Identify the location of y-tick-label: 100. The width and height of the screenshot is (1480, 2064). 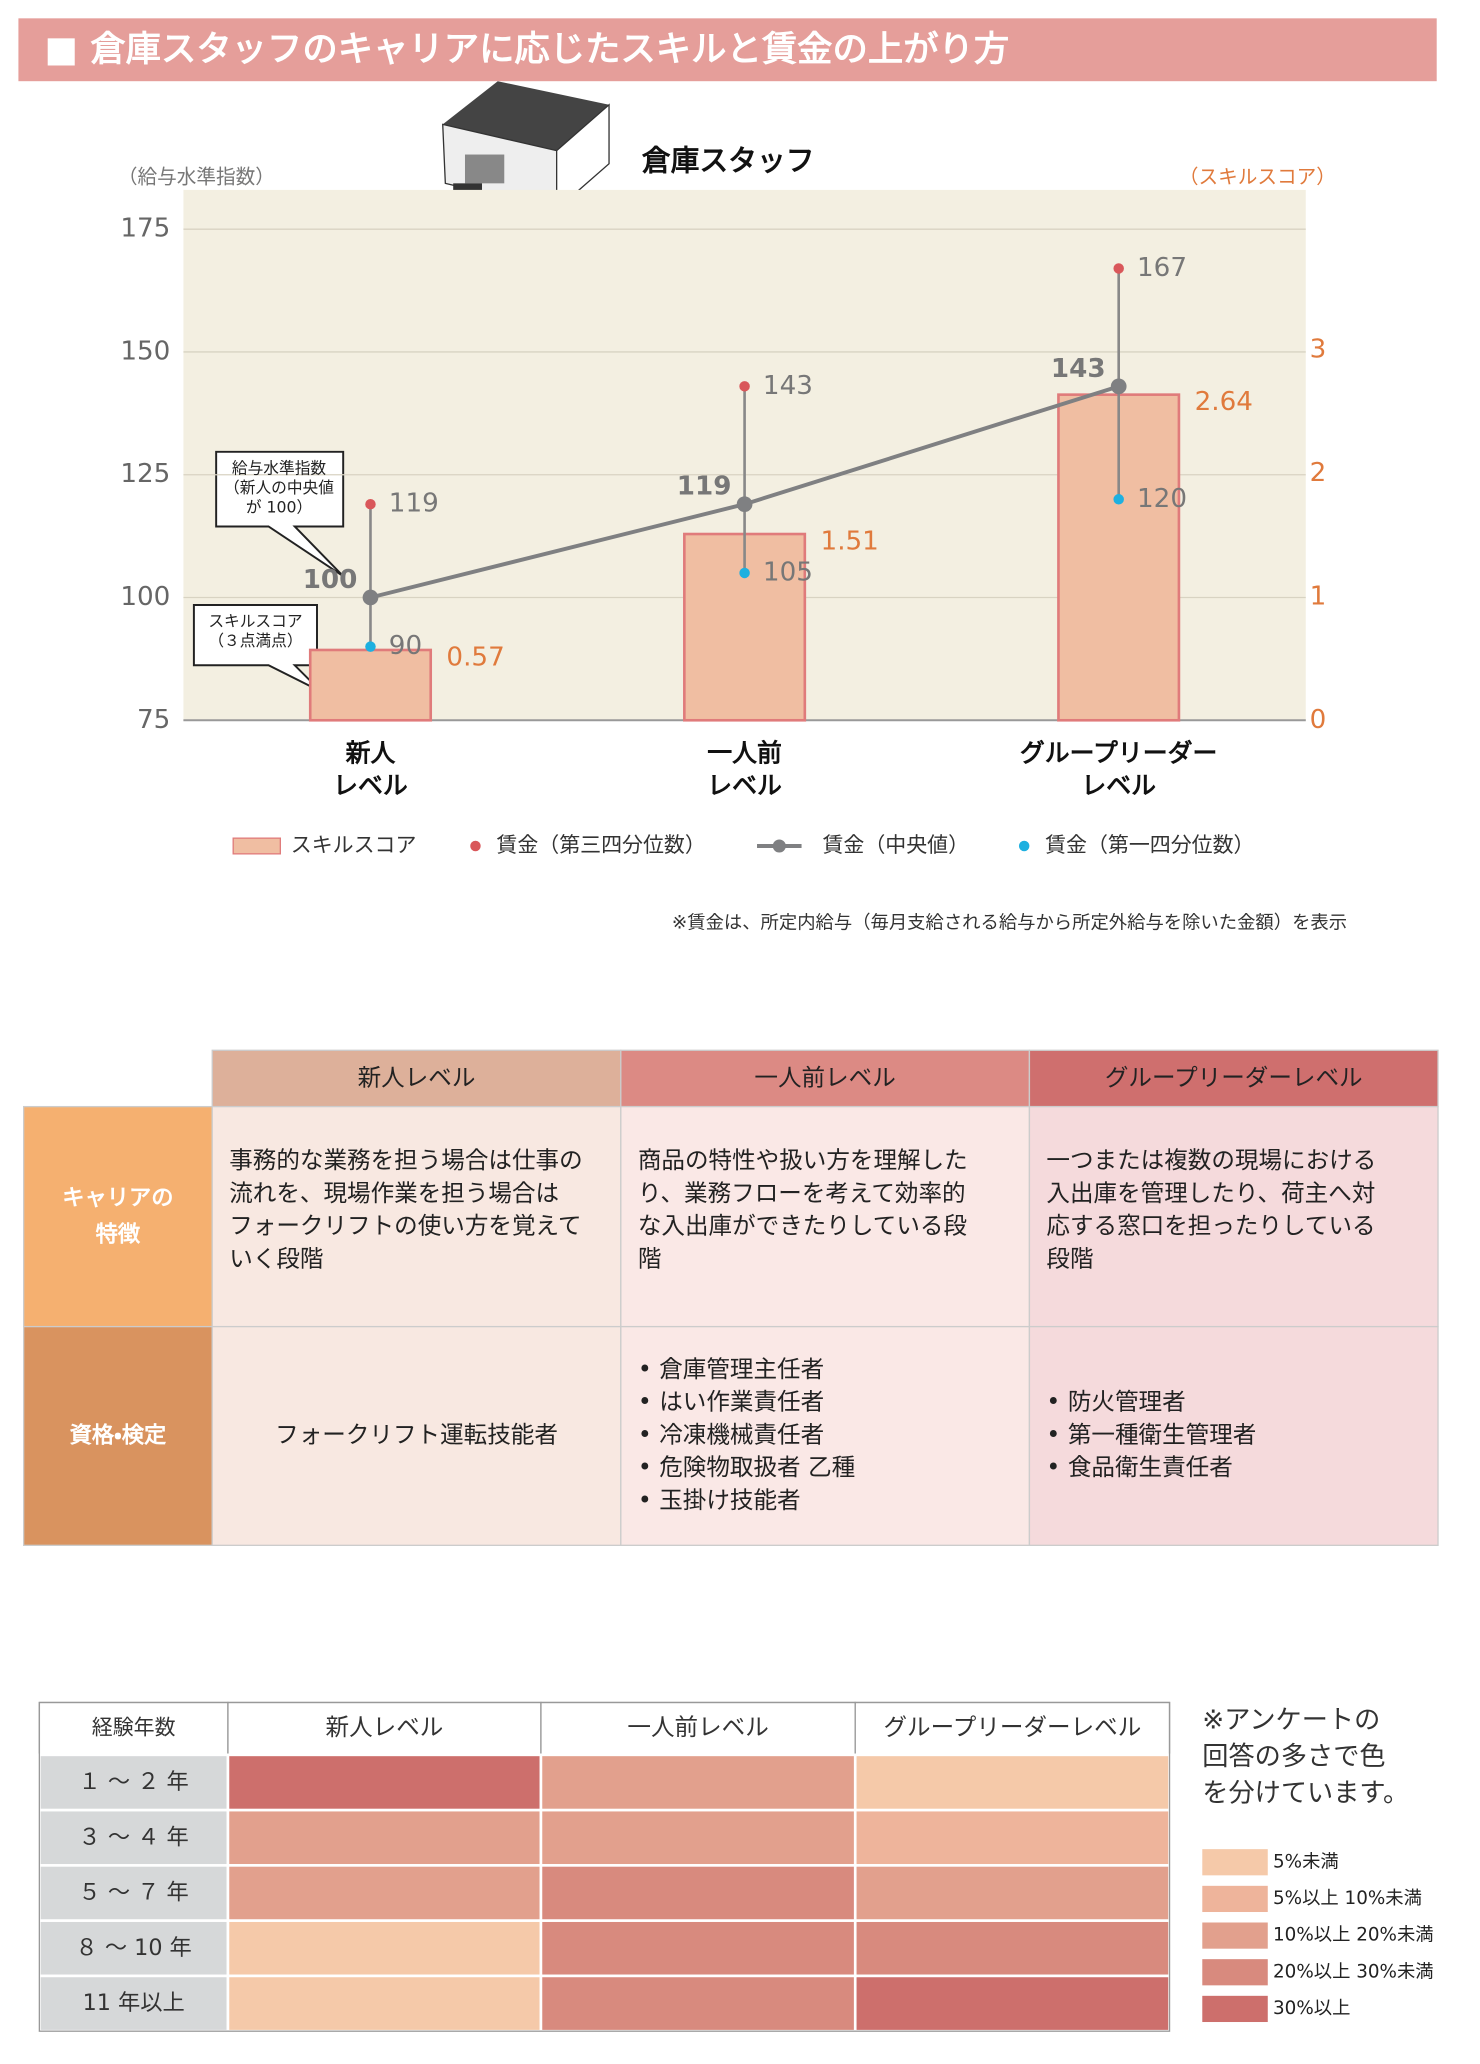
(145, 597).